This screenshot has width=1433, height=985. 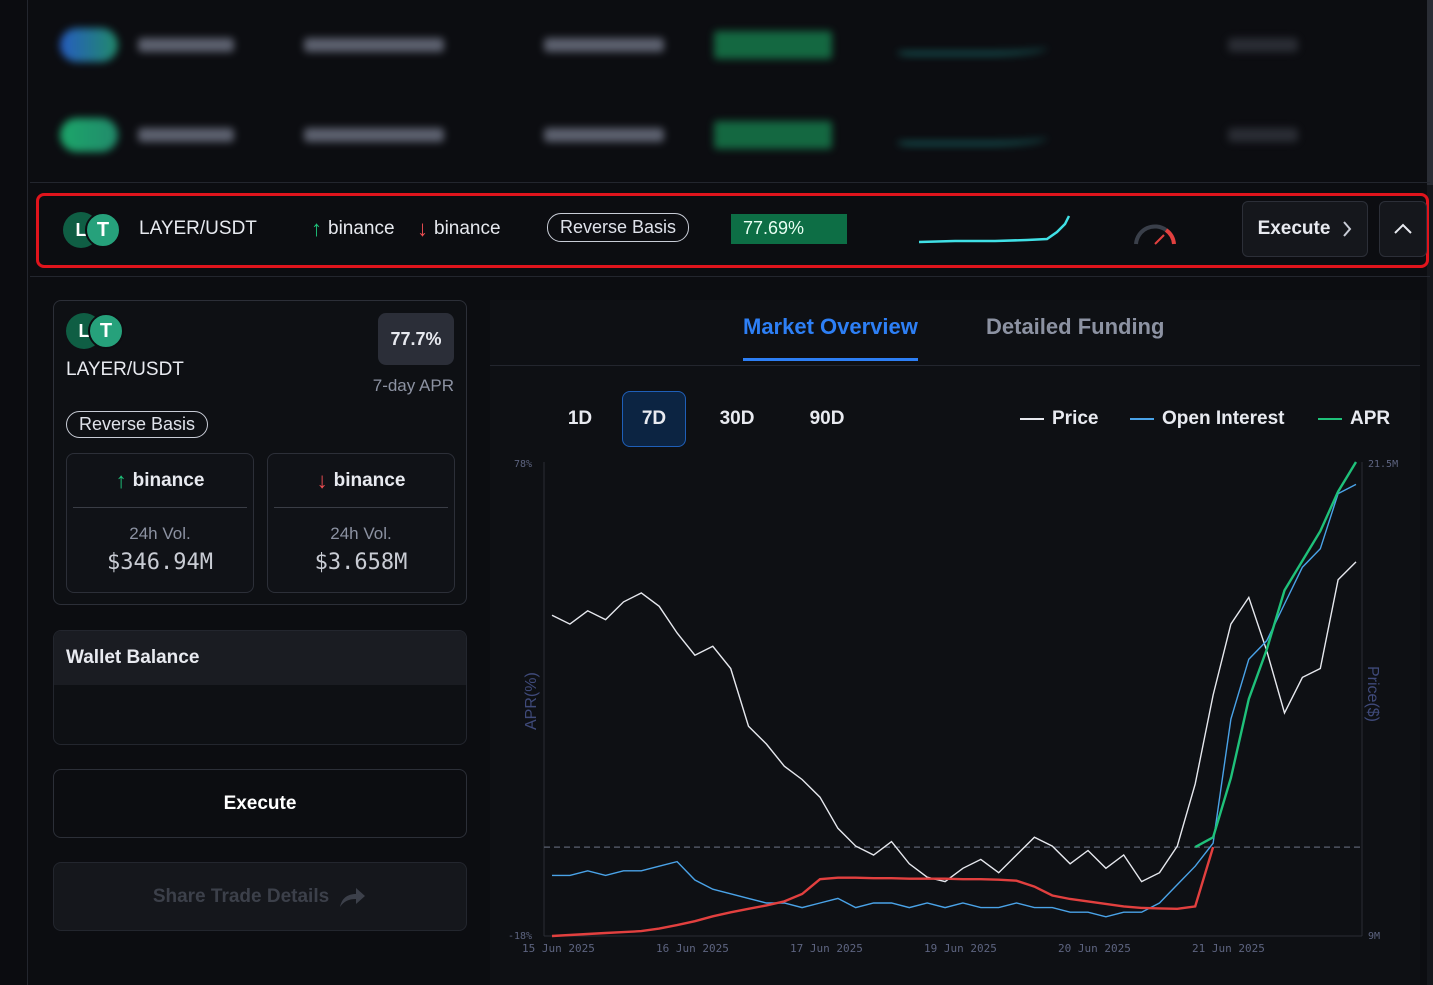 I want to click on vol-value: $3.658M, so click(x=361, y=562).